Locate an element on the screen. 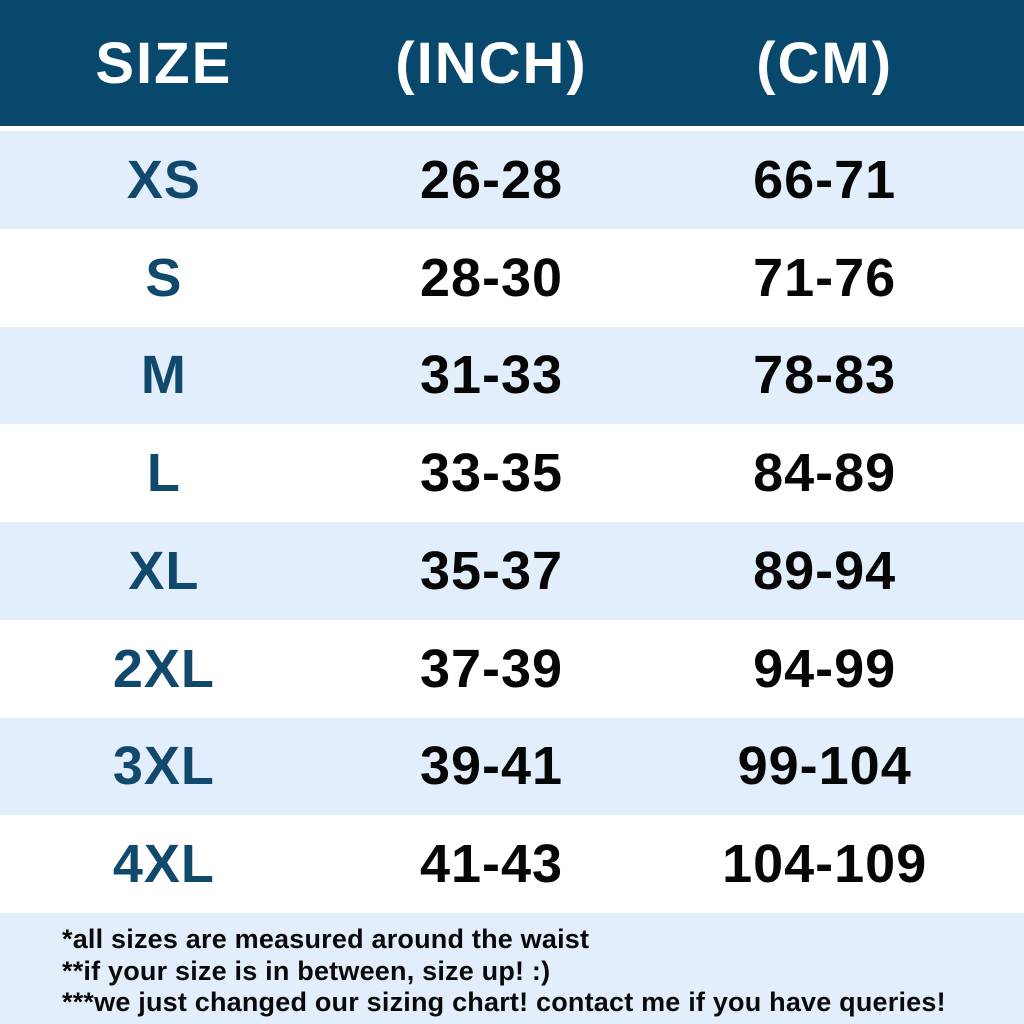 Image resolution: width=1024 pixels, height=1024 pixels. inch-cell: 33-35 is located at coordinates (491, 473).